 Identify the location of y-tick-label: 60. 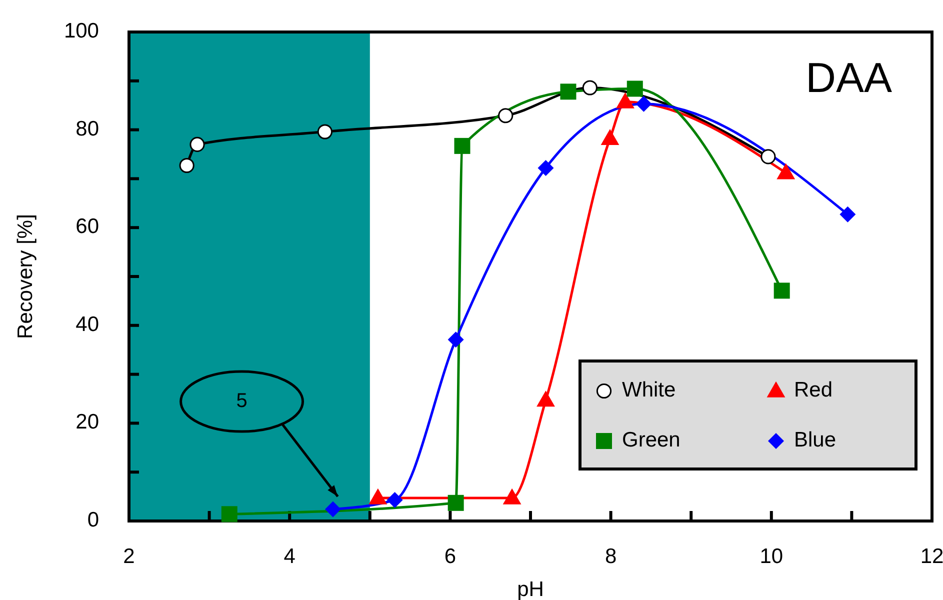
(87, 226).